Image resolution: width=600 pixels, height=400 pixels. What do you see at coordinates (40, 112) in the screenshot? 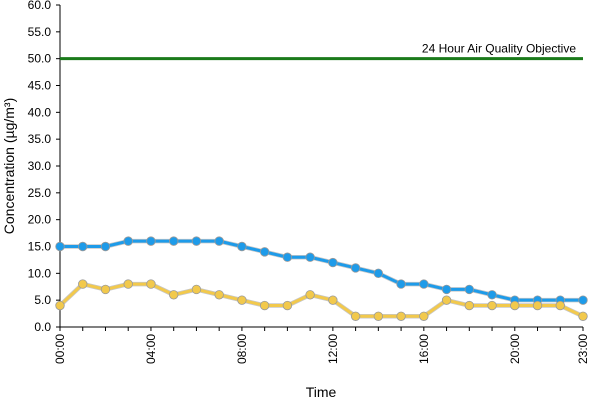
I see `y-tick-label: 40.0` at bounding box center [40, 112].